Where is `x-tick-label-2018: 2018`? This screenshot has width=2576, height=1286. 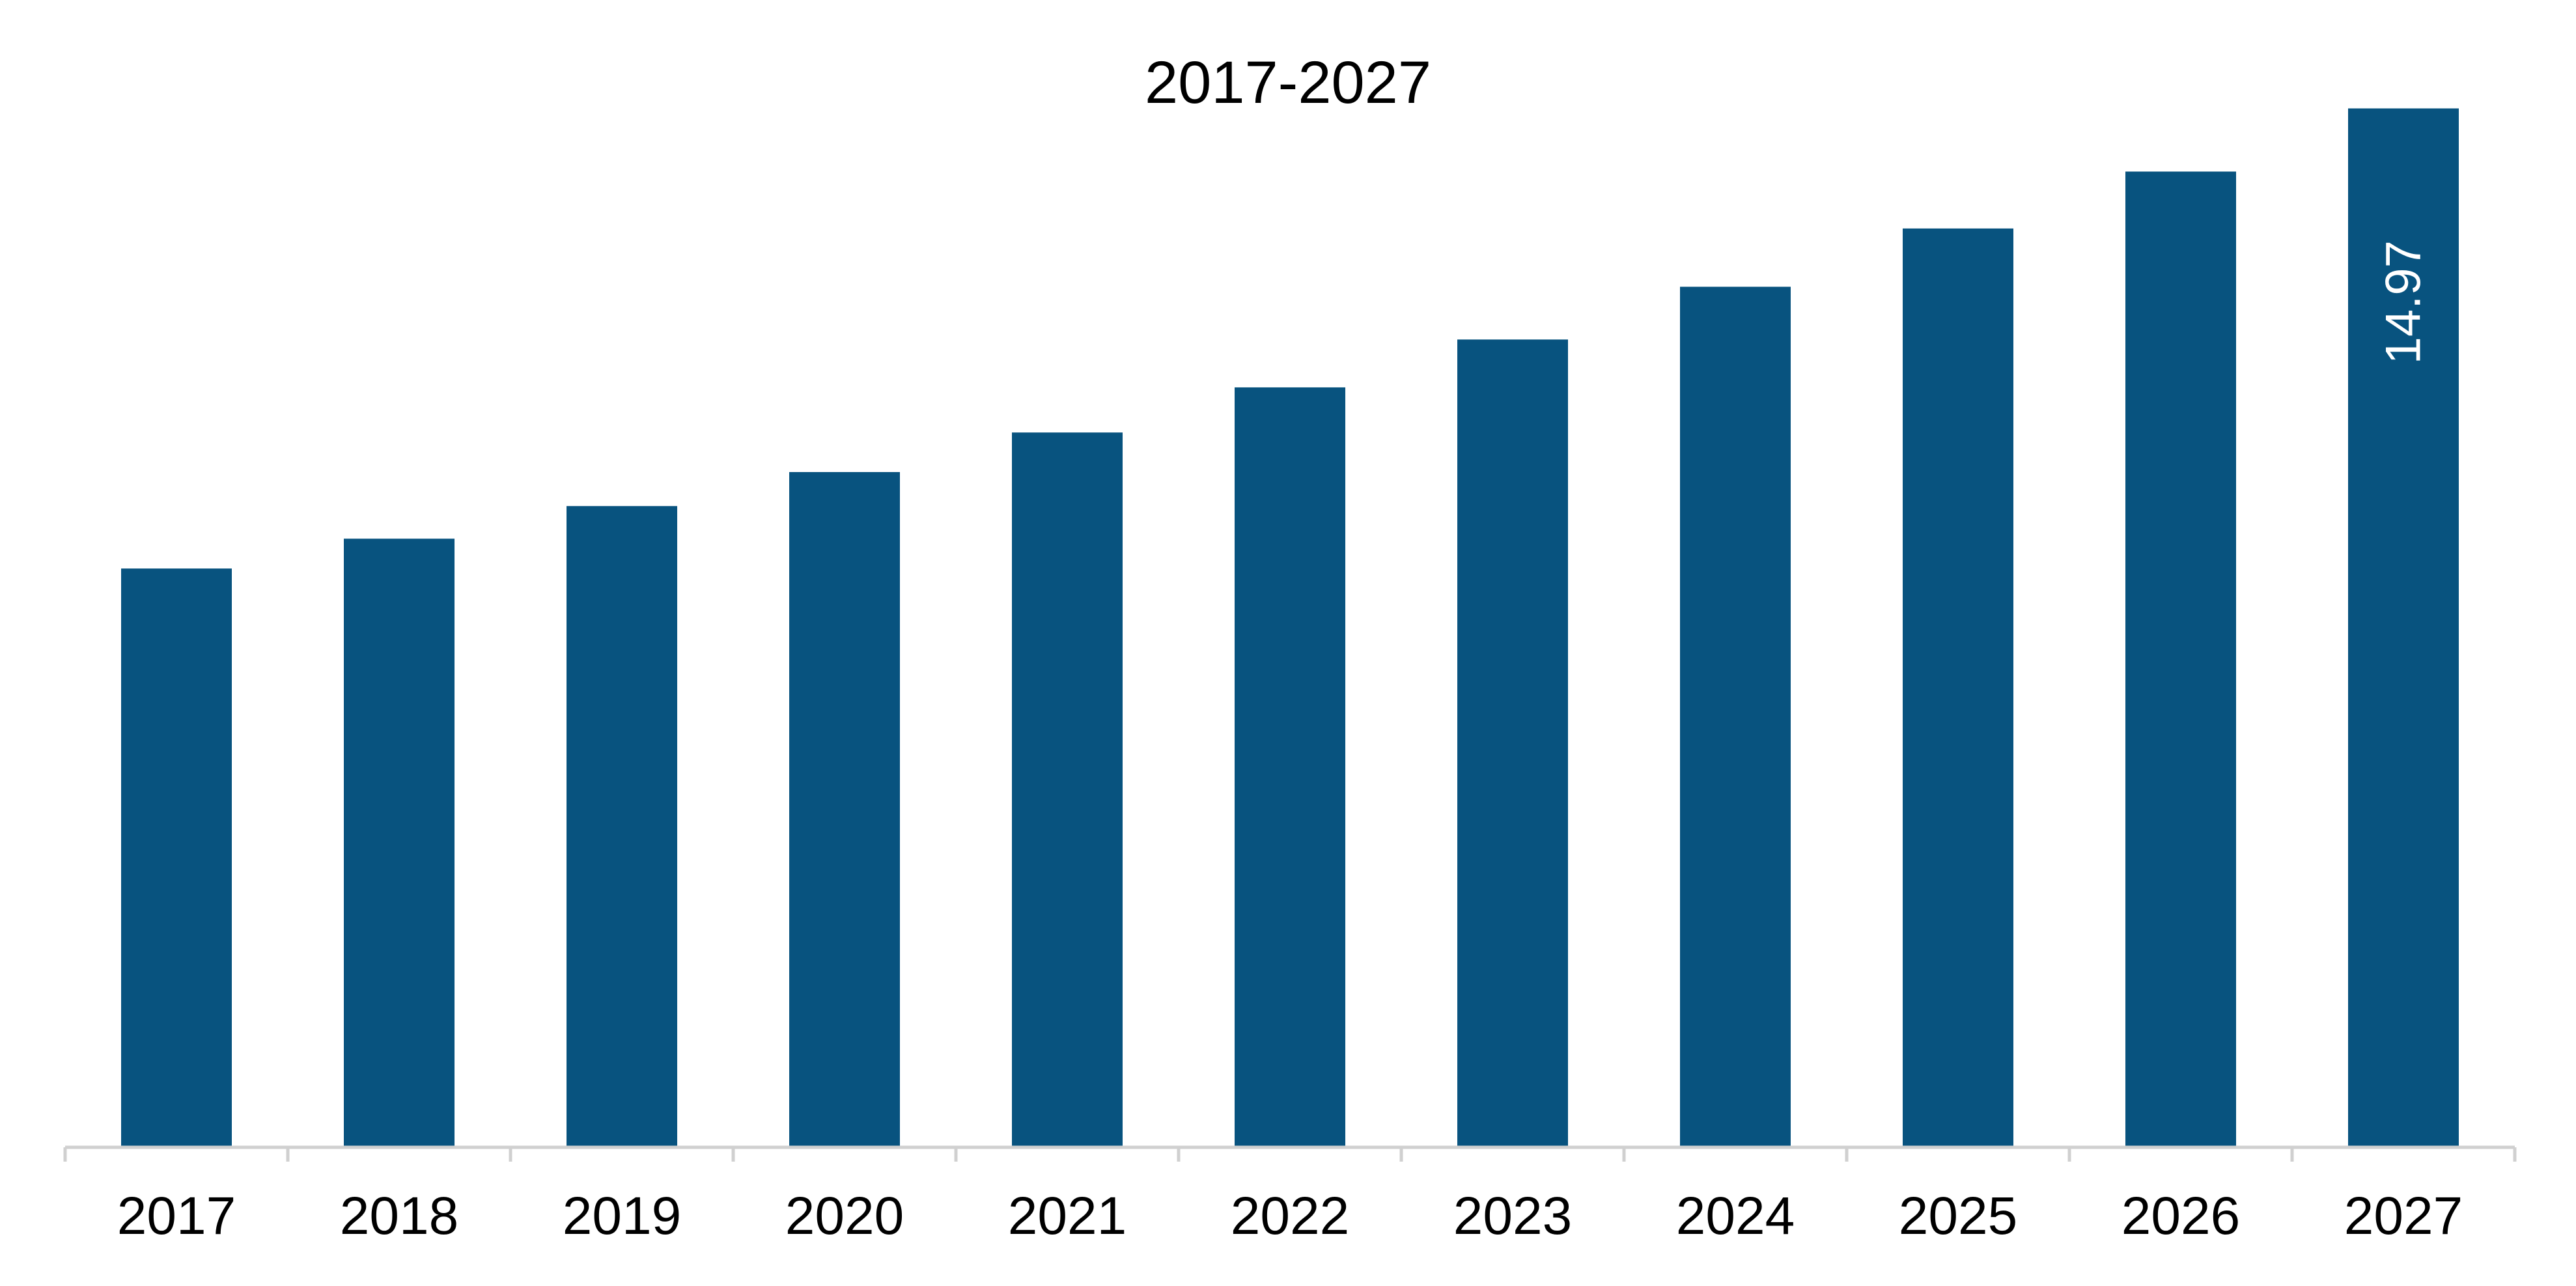 x-tick-label-2018: 2018 is located at coordinates (399, 1216).